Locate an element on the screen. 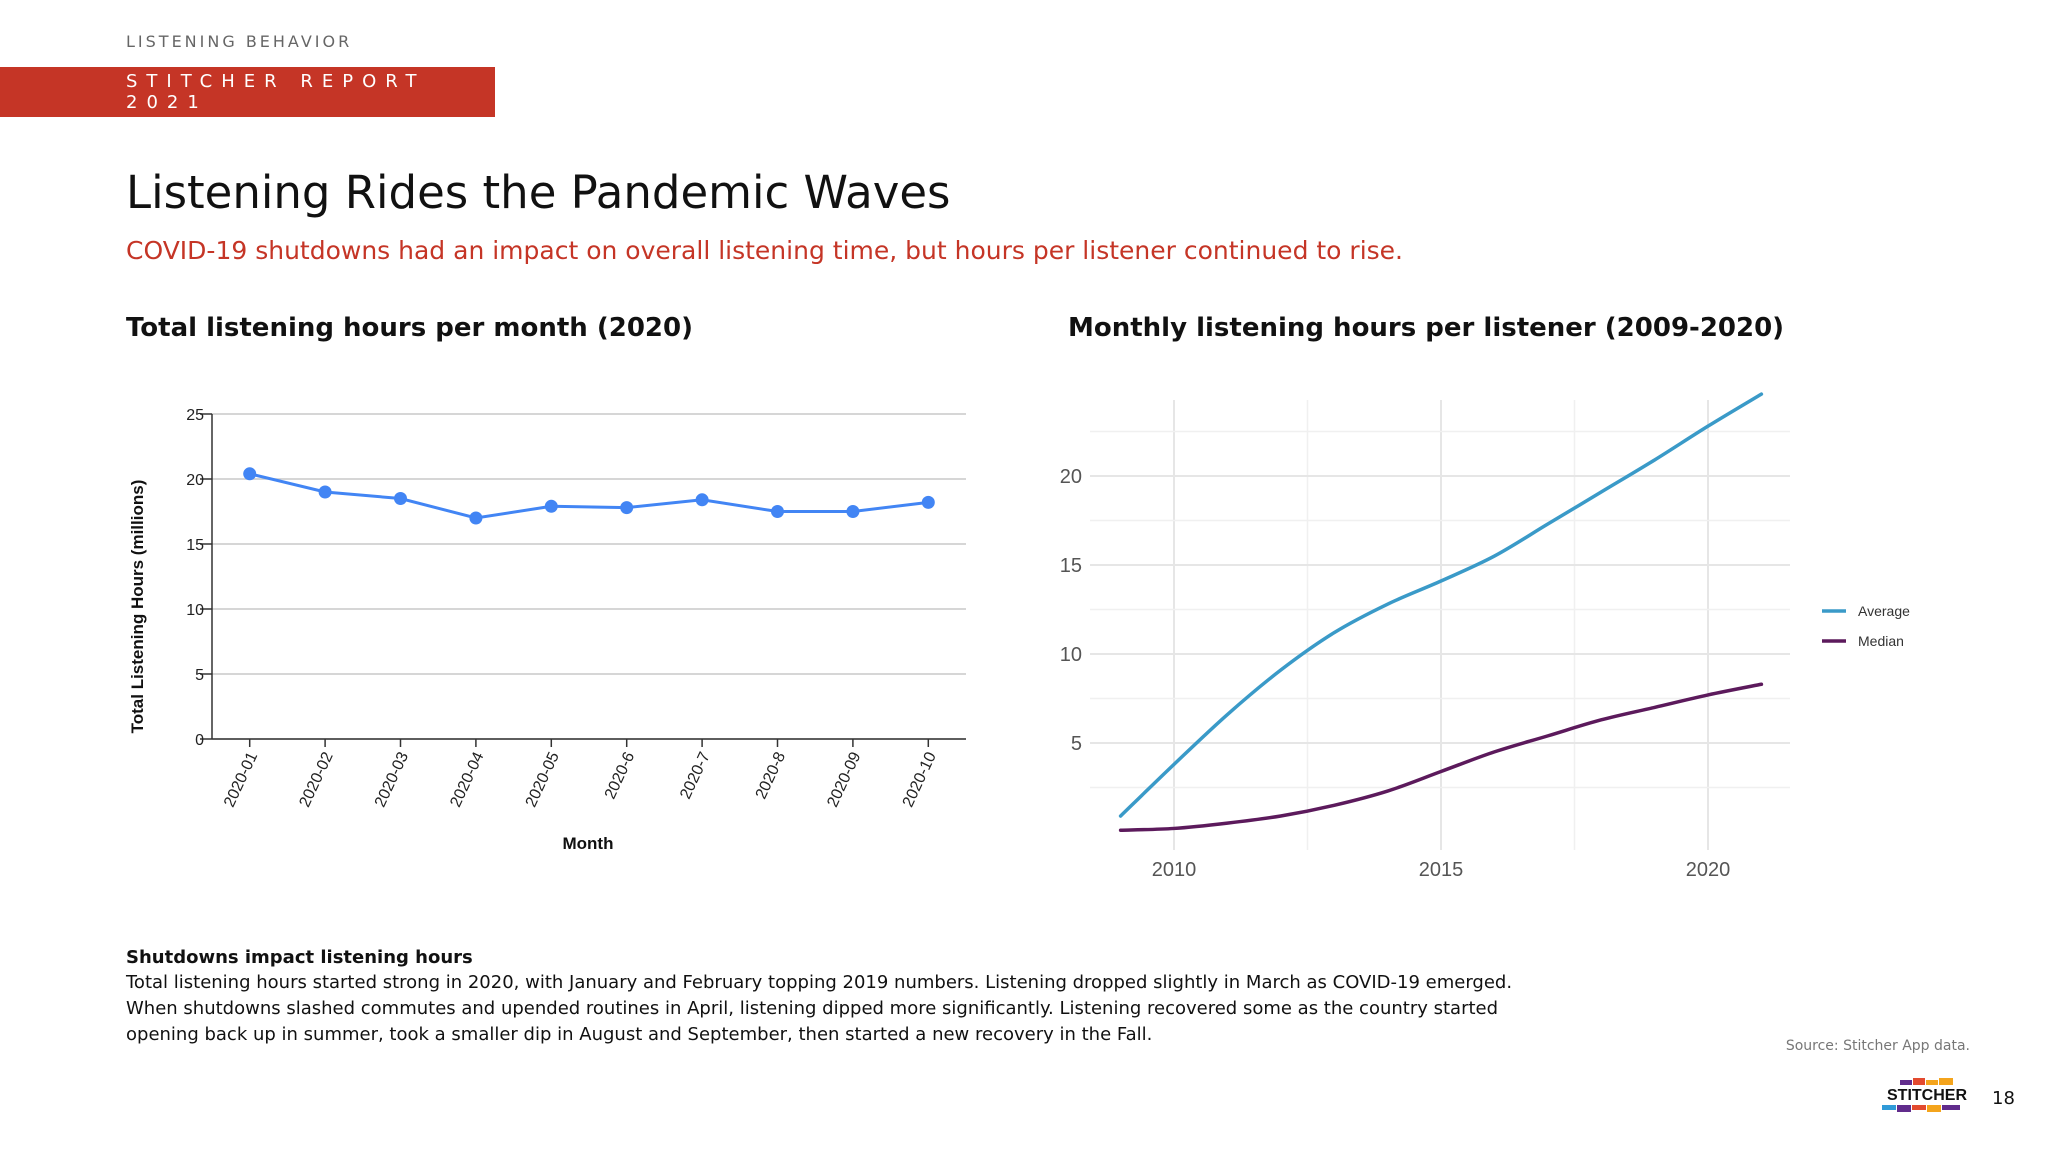 The image size is (2048, 1152). logo-wordmark: STITCHER is located at coordinates (1927, 1095).